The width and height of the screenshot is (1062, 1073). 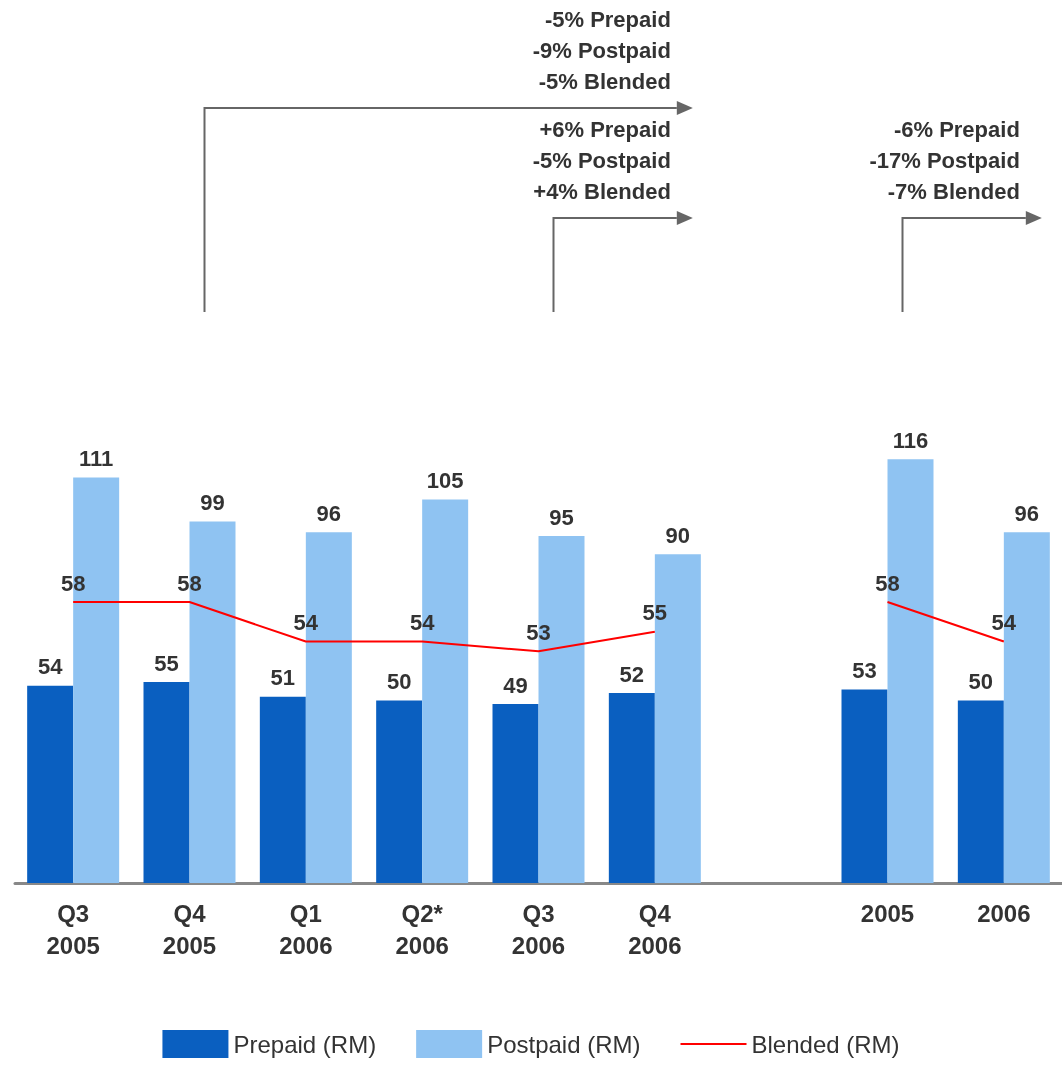 I want to click on data-label: 52, so click(x=632, y=674).